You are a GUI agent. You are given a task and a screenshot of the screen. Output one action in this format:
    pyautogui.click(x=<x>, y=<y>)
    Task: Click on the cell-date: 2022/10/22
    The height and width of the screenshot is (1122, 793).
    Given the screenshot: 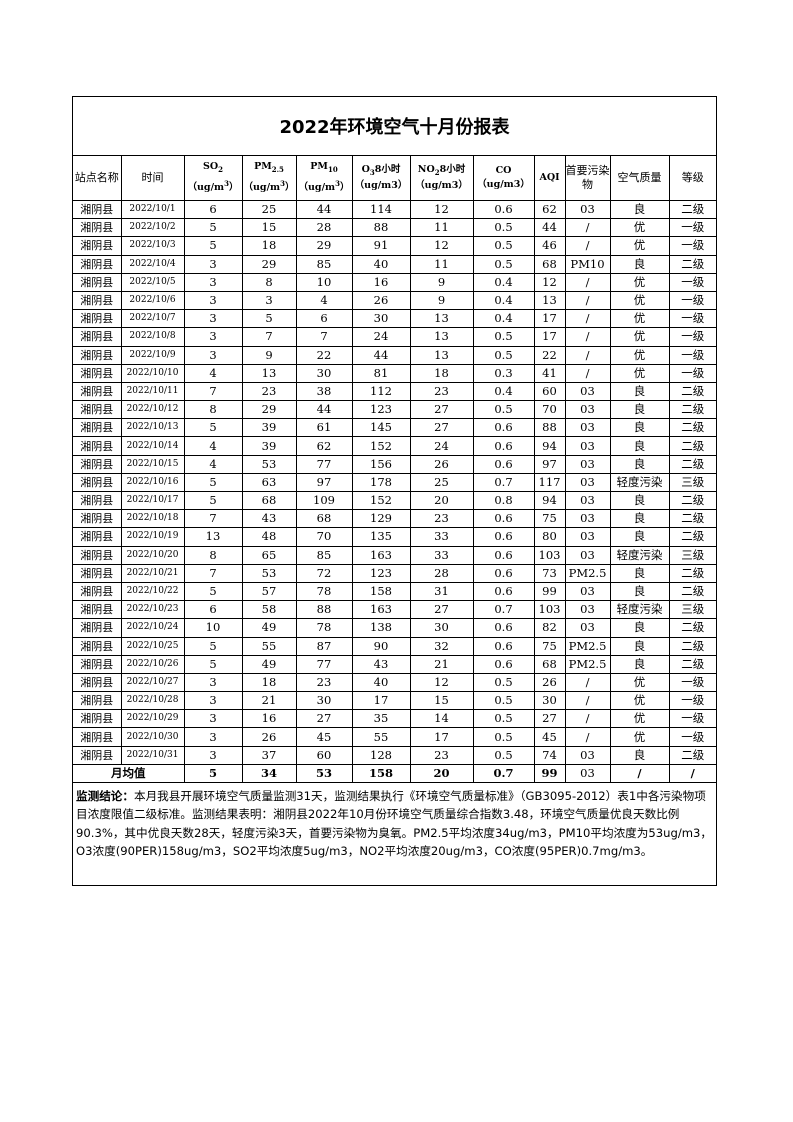 What is the action you would take?
    pyautogui.click(x=152, y=591)
    